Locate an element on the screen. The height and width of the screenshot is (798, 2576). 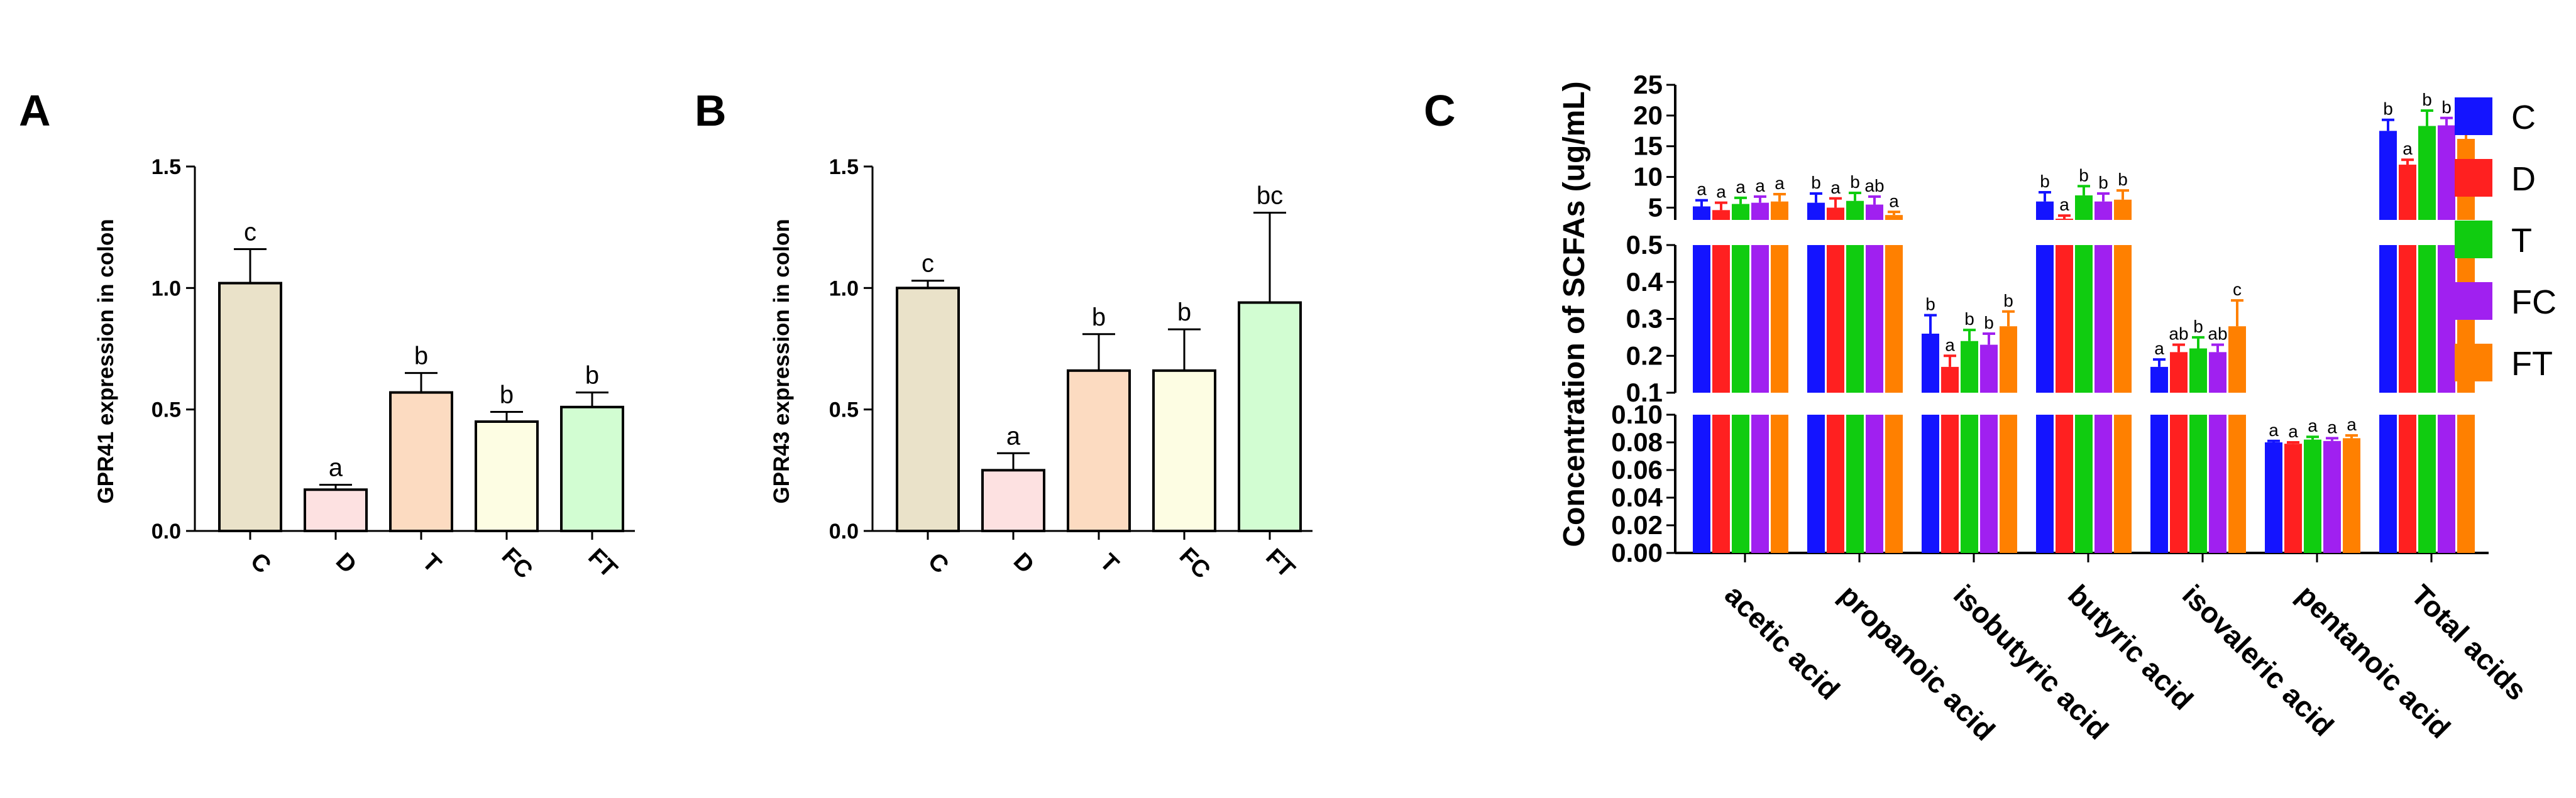
panel-b-chart: 0.0 0.5 1.0 1.5 c Ca Db Tb FC bc FT is located at coordinates (1071, 369).